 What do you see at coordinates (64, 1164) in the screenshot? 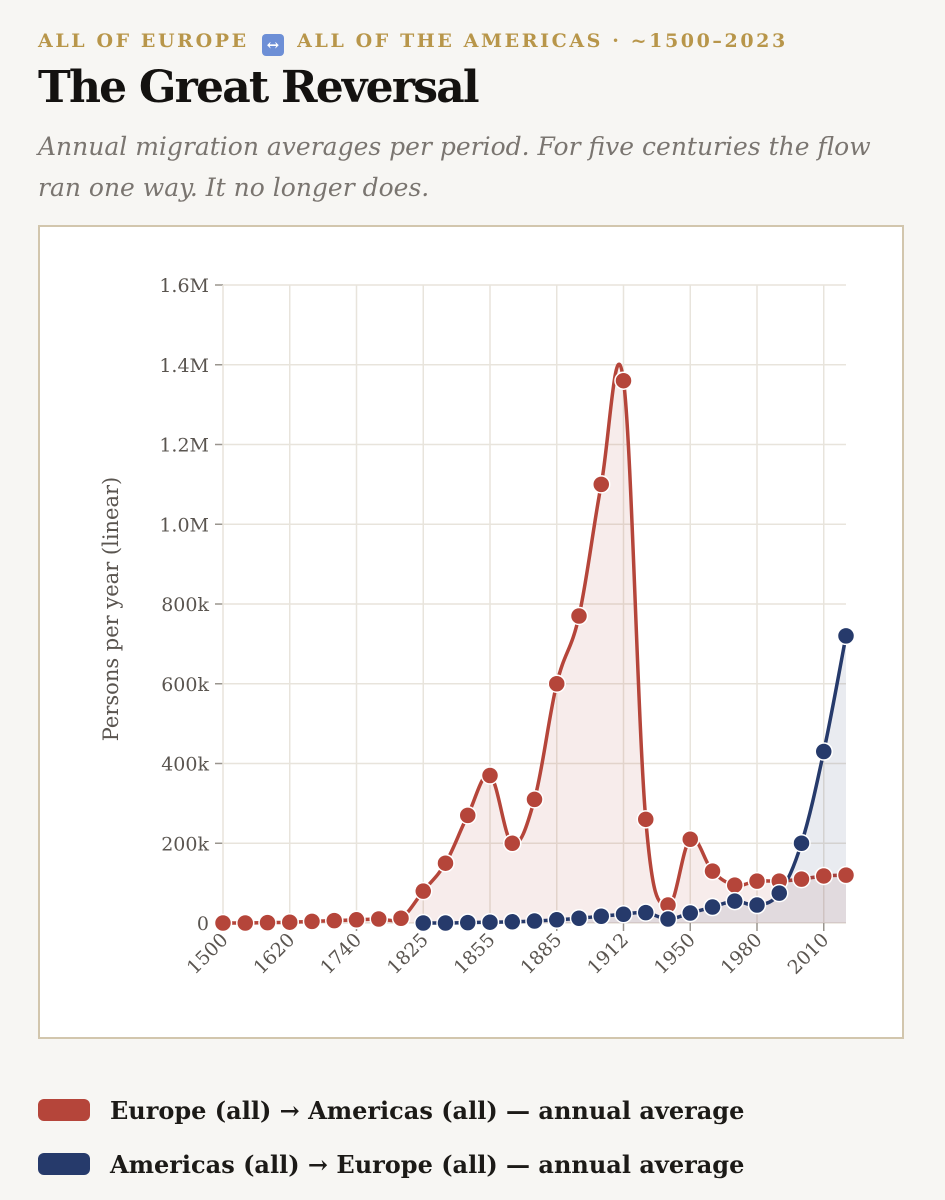
I see `legend-swatch-americas-to-europe` at bounding box center [64, 1164].